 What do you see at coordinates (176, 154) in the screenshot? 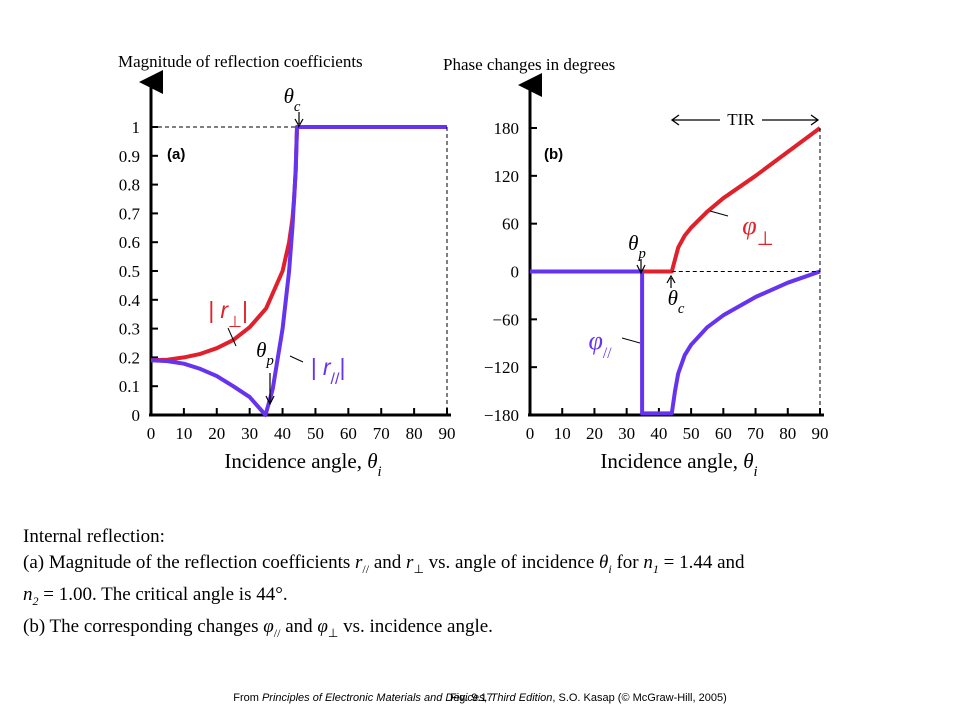
I see `panel-label-a: (a)` at bounding box center [176, 154].